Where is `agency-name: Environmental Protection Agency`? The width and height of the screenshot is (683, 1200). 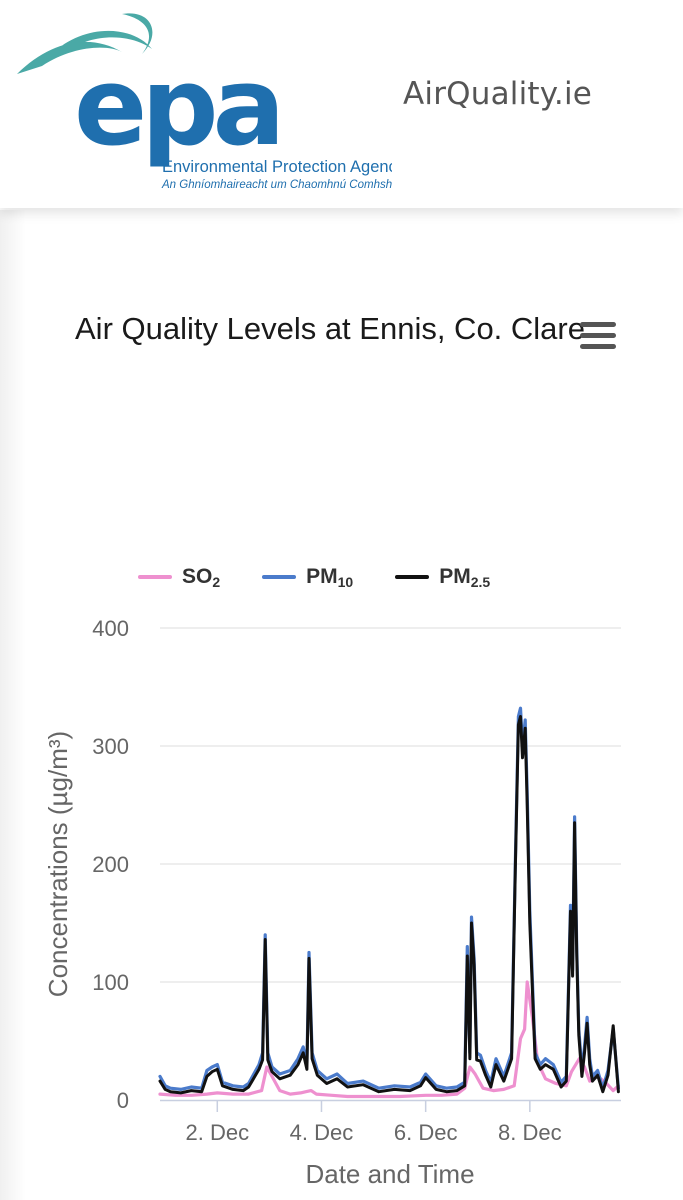
agency-name: Environmental Protection Agency is located at coordinates (277, 167).